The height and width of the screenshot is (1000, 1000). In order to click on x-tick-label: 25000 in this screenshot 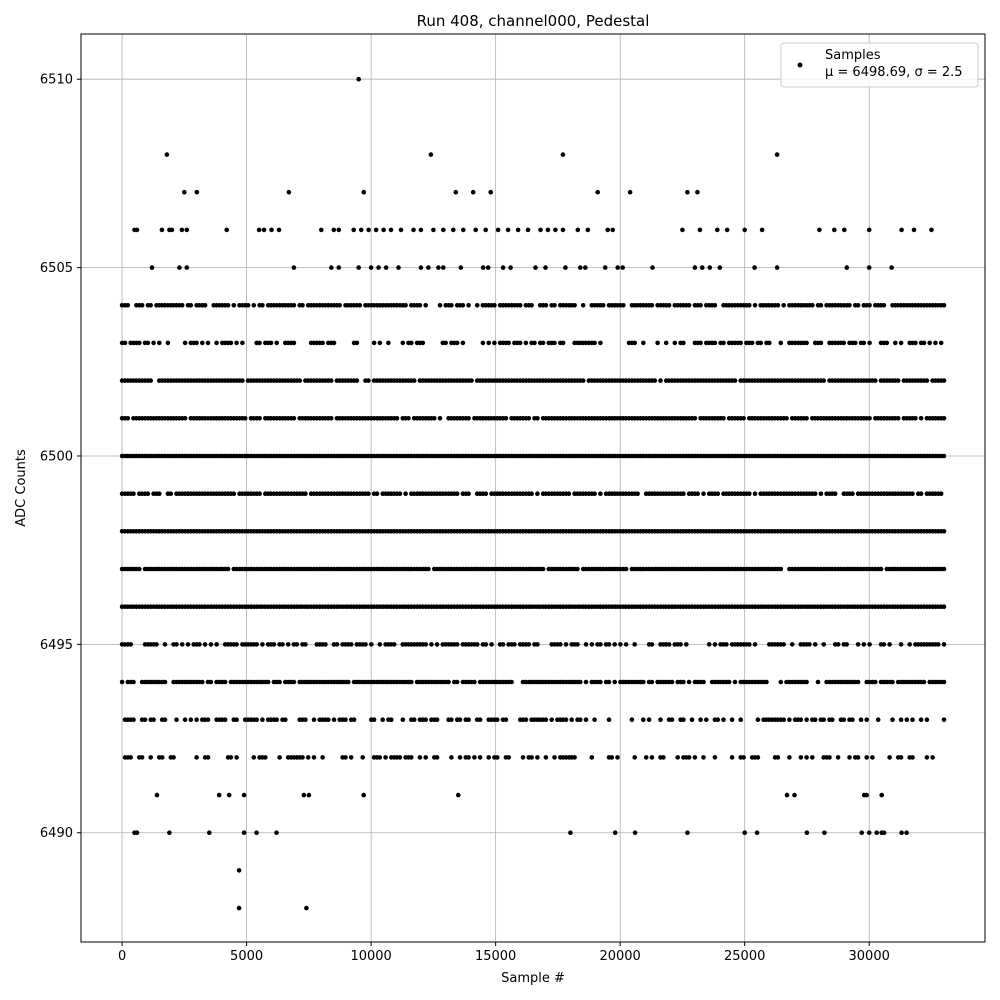, I will do `click(744, 956)`.